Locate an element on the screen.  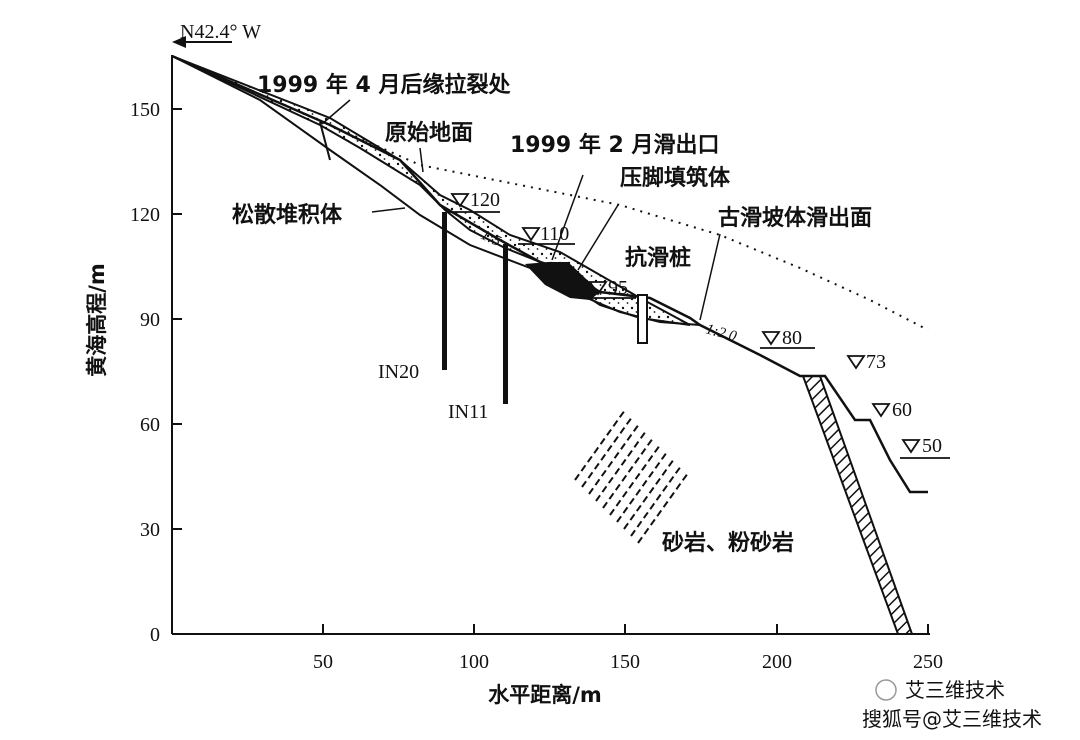
elevation-label: 120 is located at coordinates (485, 200).